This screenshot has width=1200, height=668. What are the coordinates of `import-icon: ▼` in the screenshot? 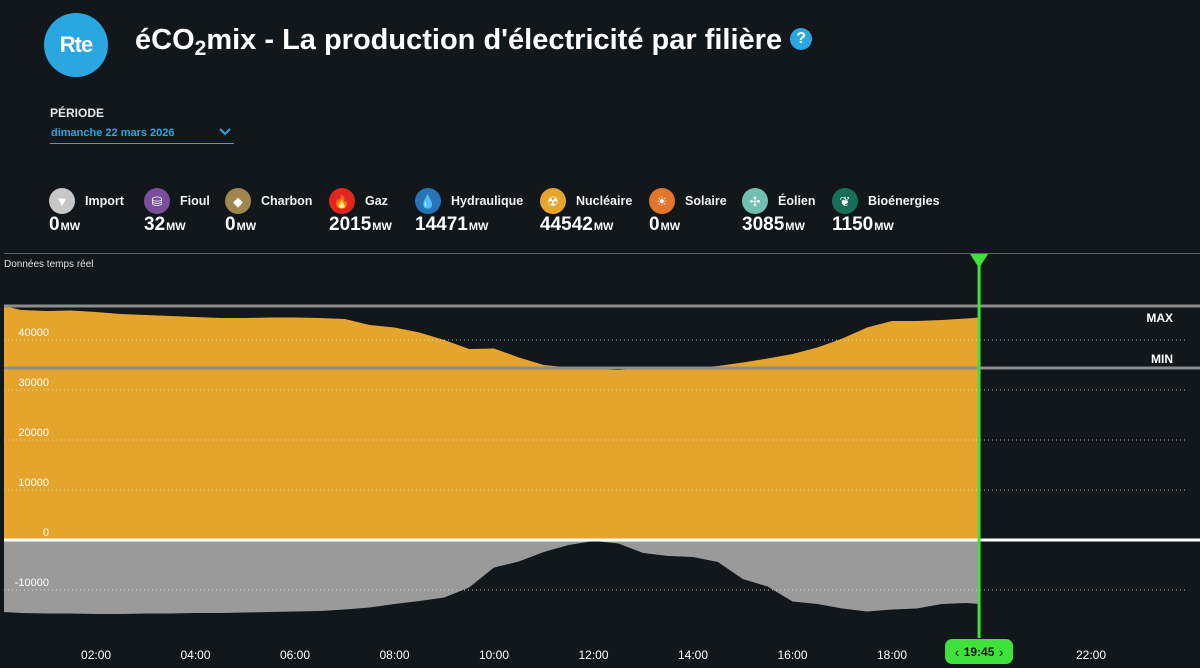 It's located at (62, 201).